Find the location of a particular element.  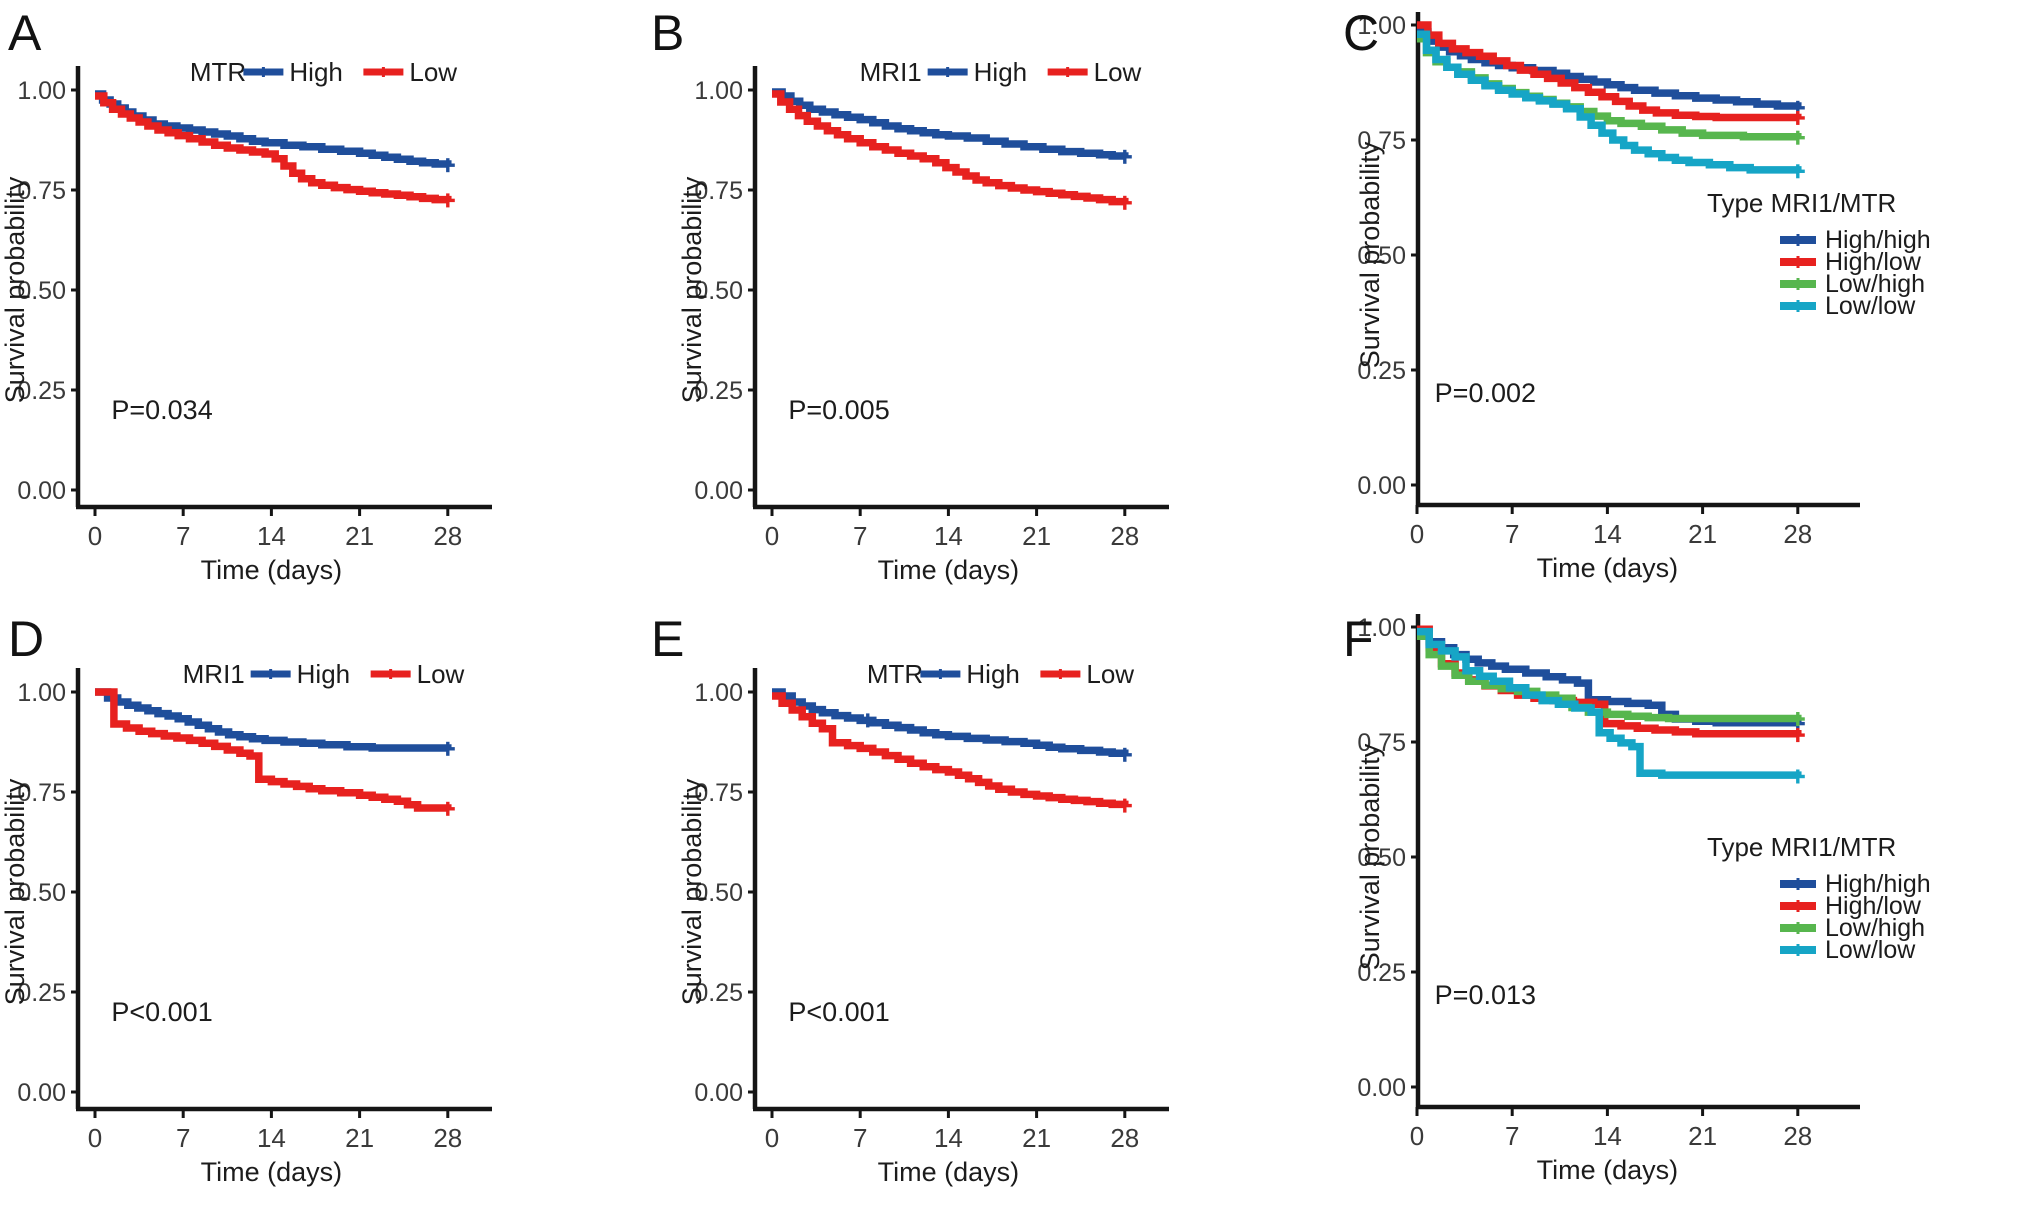

censor-mark is located at coordinates (867, 720).